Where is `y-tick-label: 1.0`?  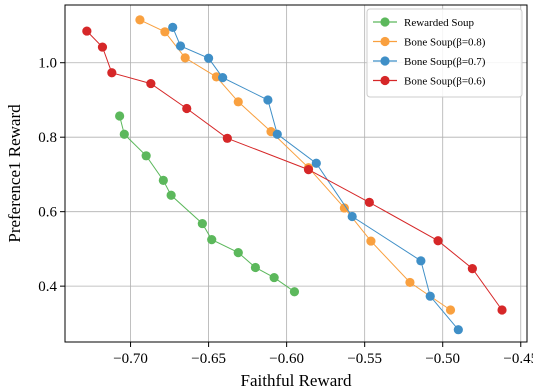
y-tick-label: 1.0 is located at coordinates (47, 64).